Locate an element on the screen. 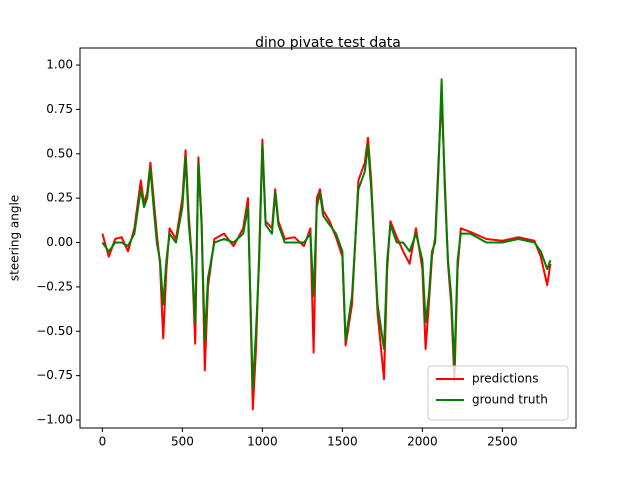 This screenshot has height=480, width=640. chart-title: dino pivate test data is located at coordinates (328, 43).